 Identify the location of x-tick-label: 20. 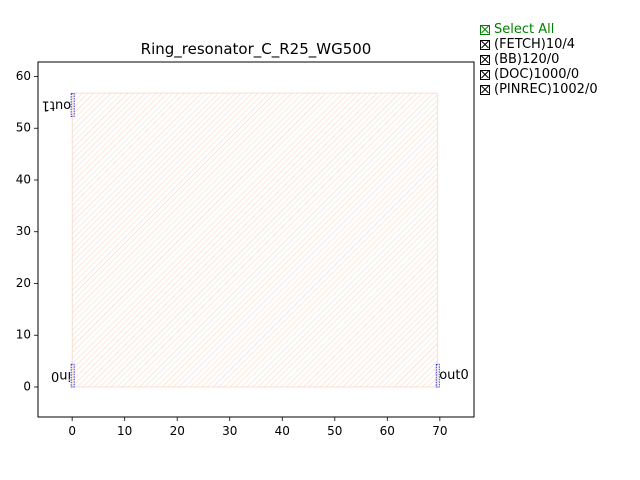
(177, 431).